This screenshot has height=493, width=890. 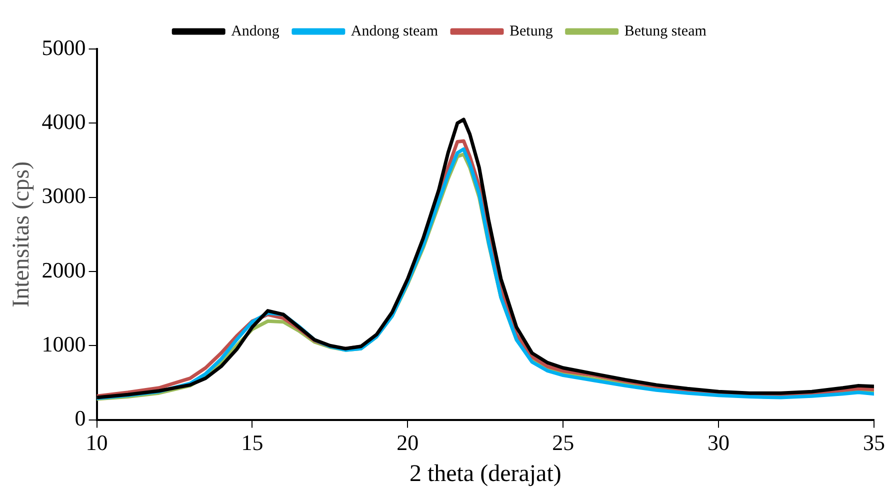 I want to click on legend-label: Andong steam, so click(x=394, y=31).